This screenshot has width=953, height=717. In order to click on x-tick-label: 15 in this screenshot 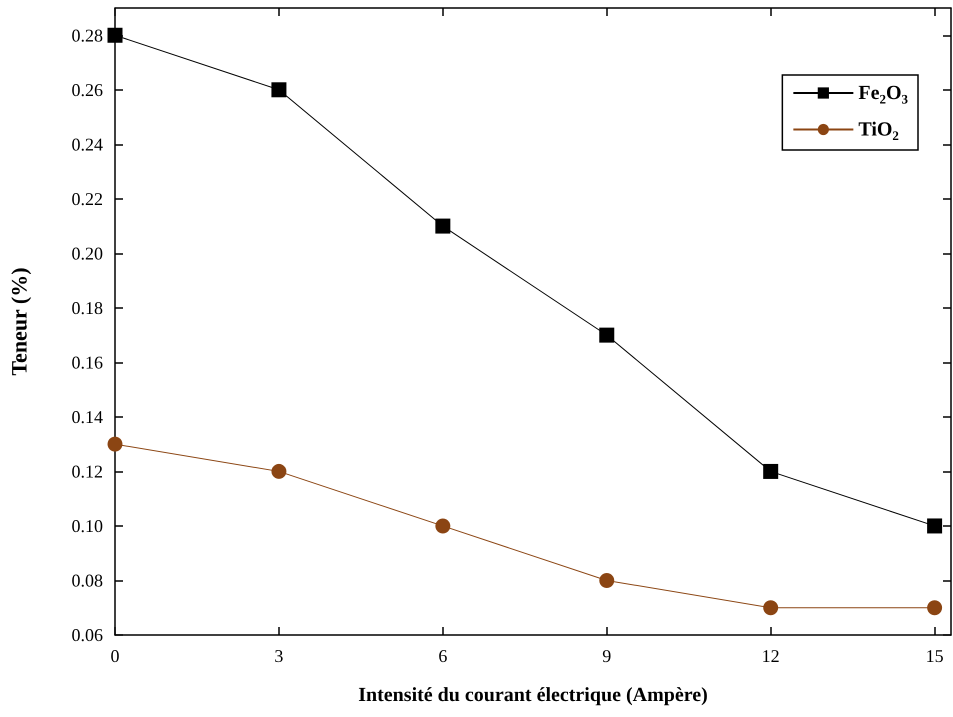, I will do `click(935, 656)`.